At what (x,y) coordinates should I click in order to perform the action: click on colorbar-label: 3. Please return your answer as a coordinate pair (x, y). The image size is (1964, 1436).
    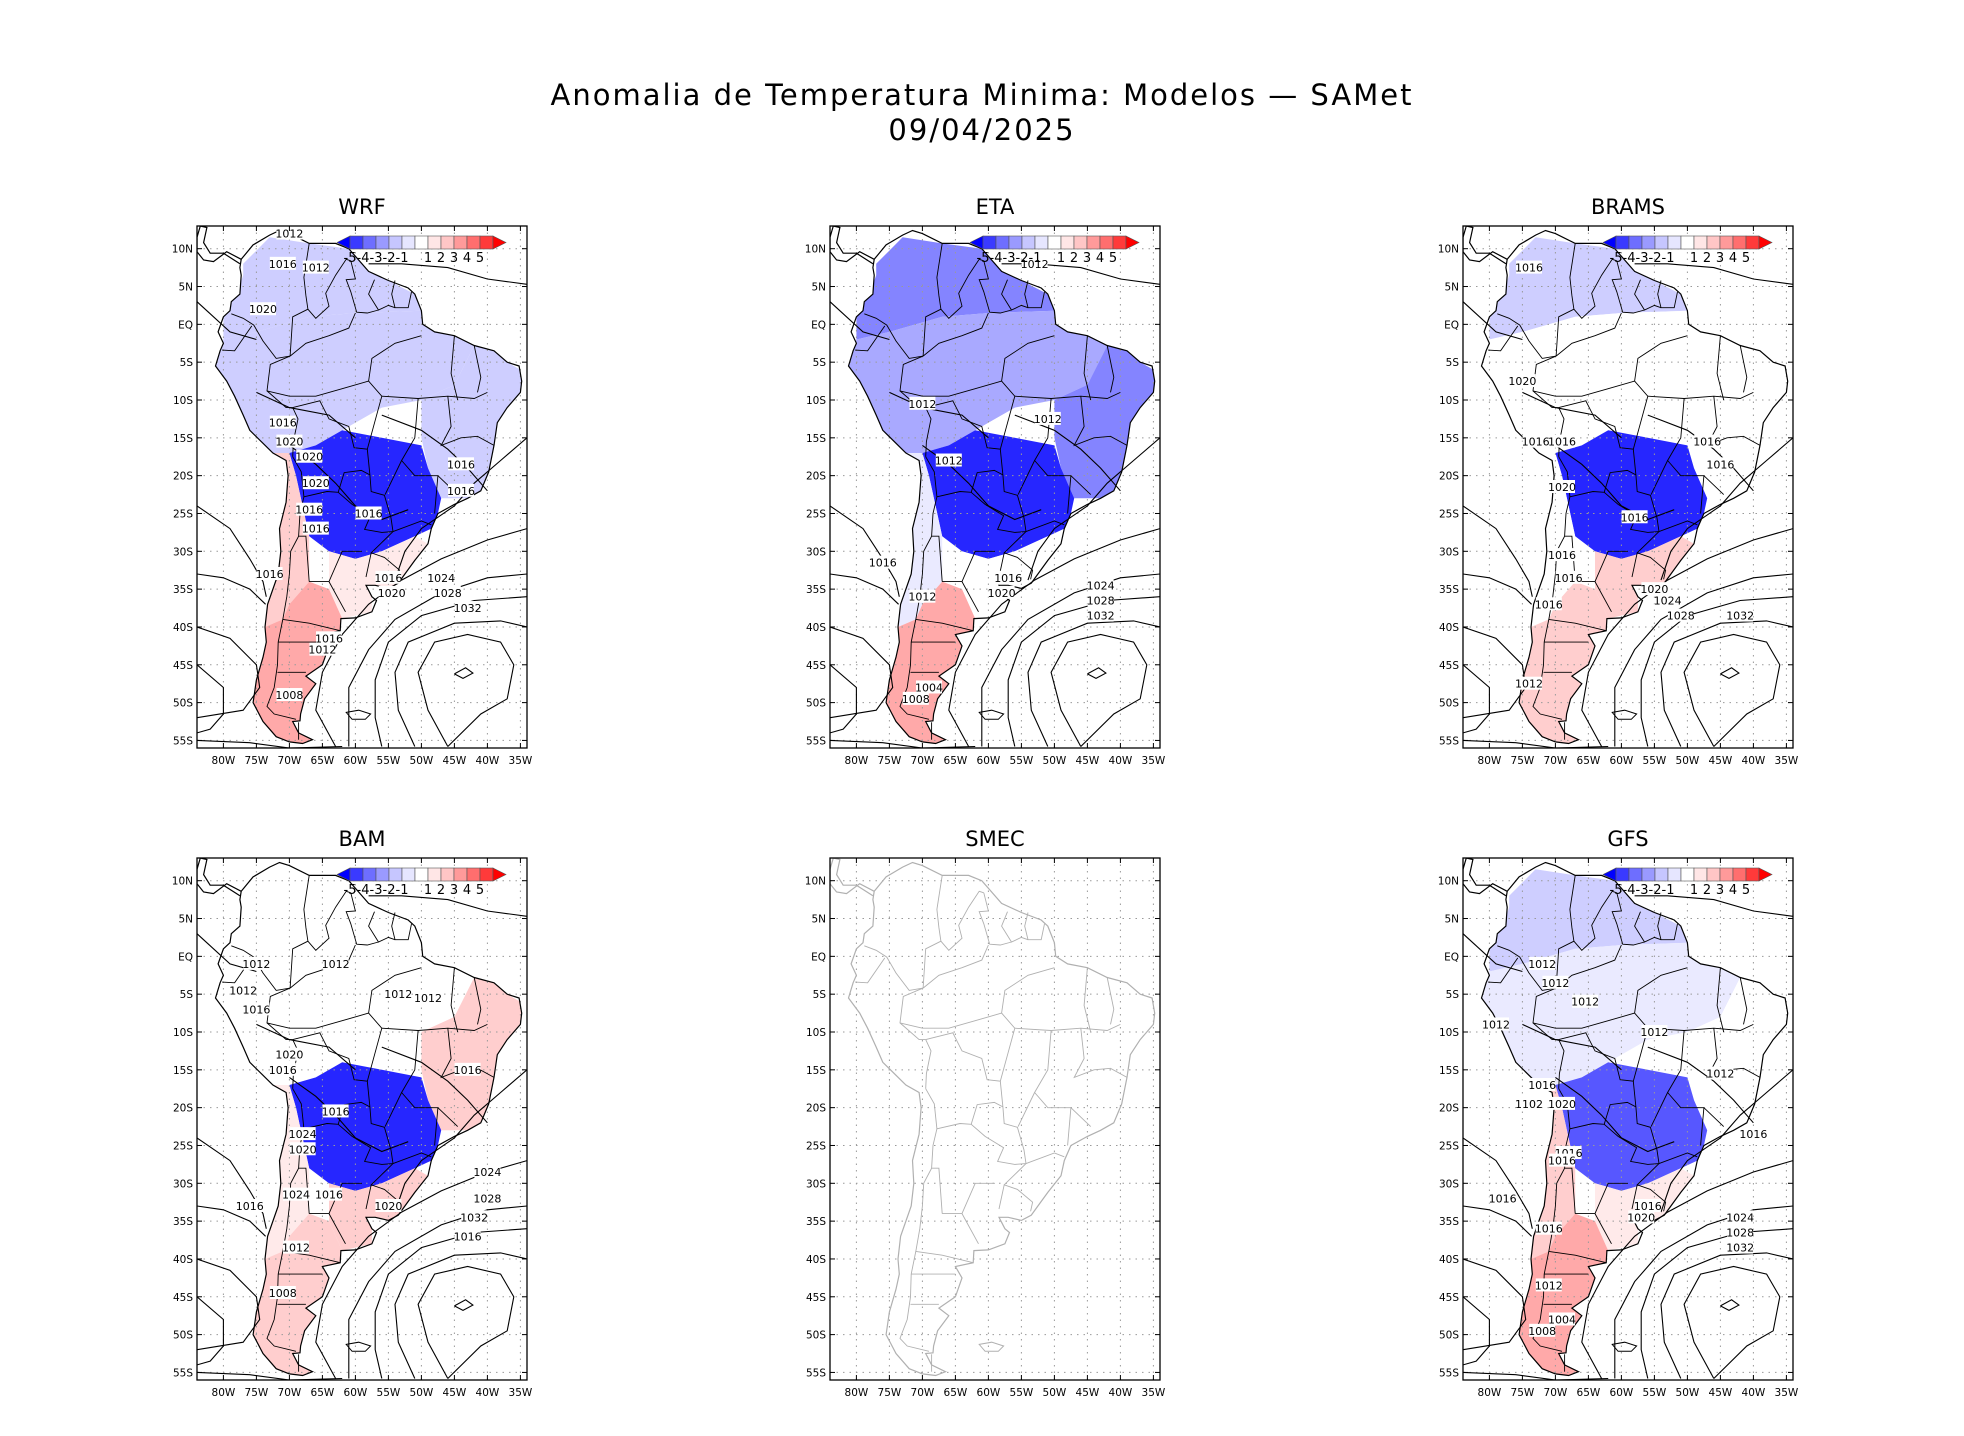
    Looking at the image, I should click on (1720, 258).